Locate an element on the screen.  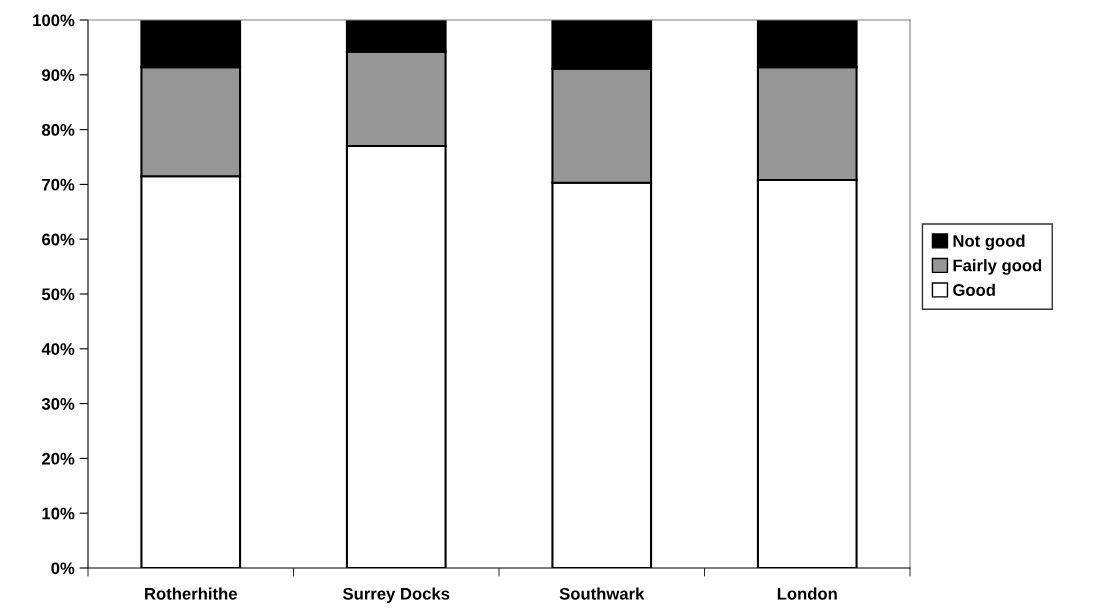
y-tick-label: 90% is located at coordinates (58, 75).